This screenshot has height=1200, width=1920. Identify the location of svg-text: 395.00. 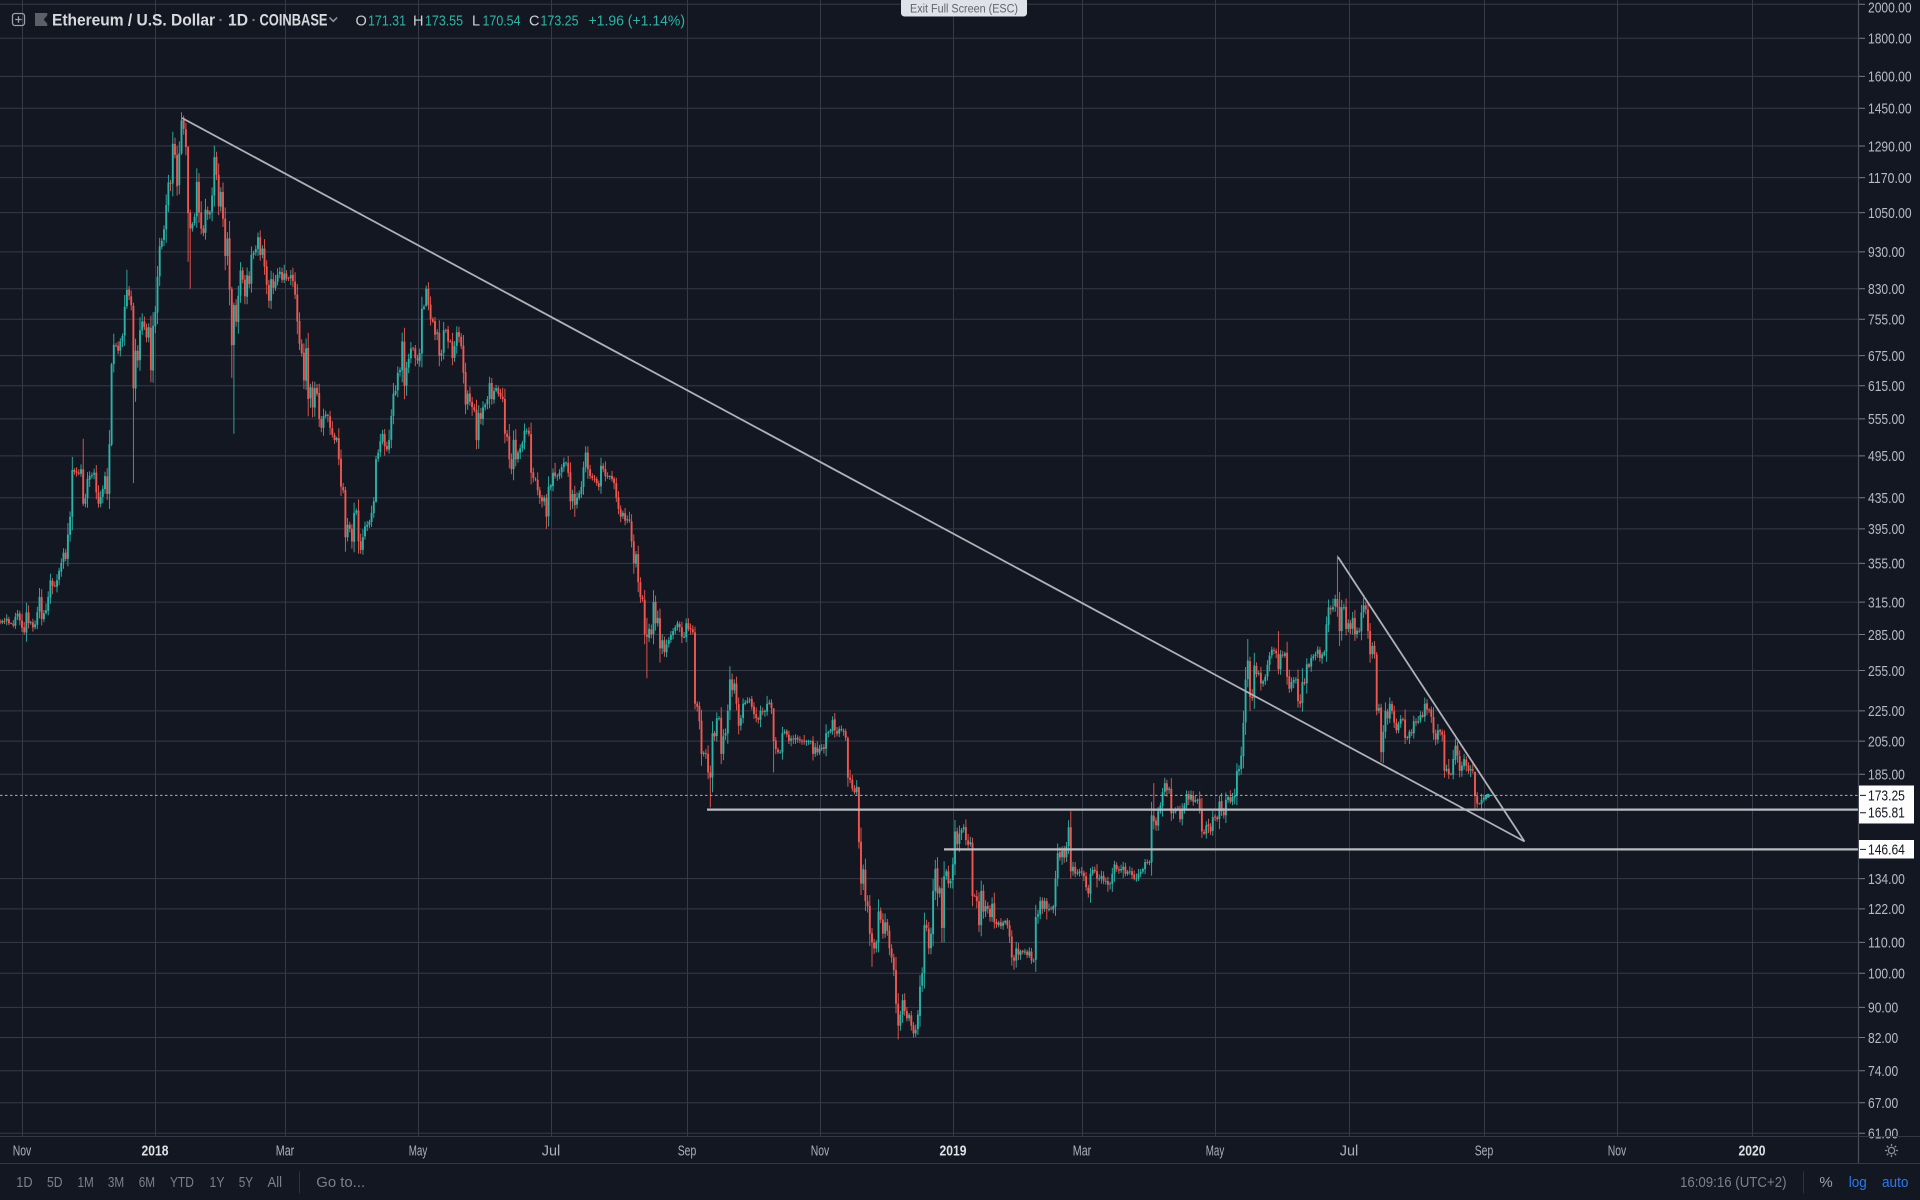
(1886, 529).